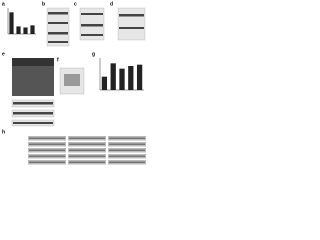 Image resolution: width=320 pixels, height=240 pixels. What do you see at coordinates (93, 54) in the screenshot?
I see `panel-label: g` at bounding box center [93, 54].